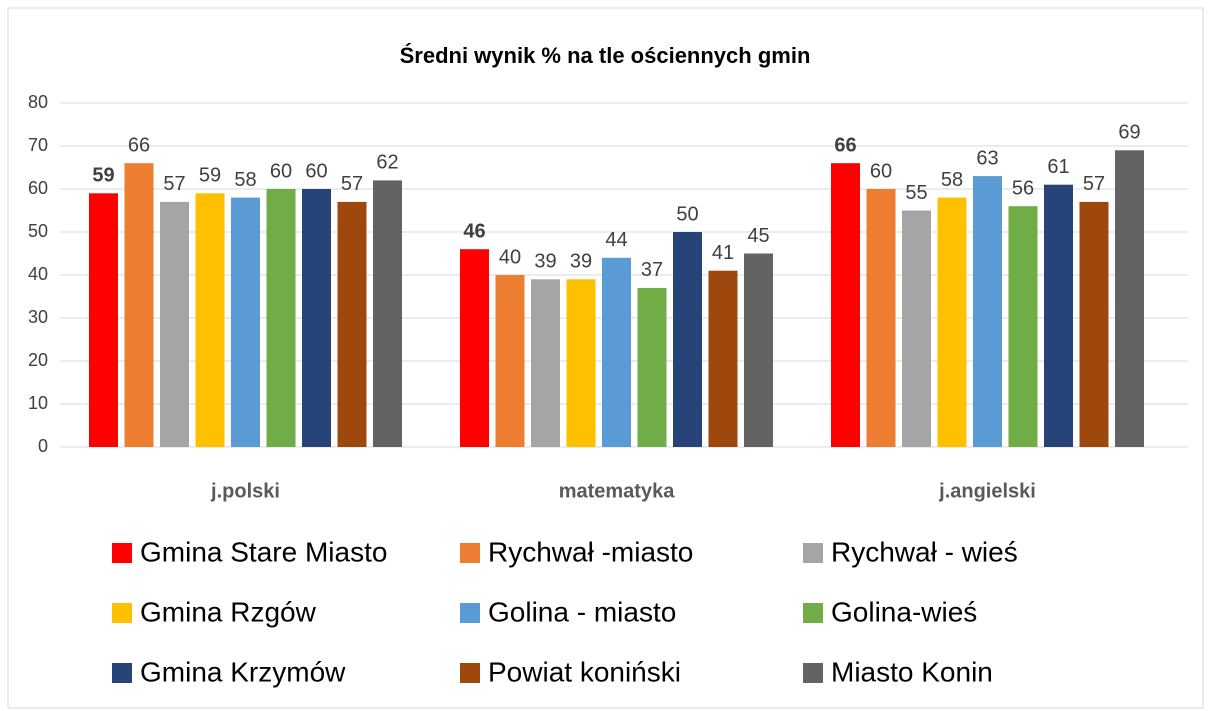 The width and height of the screenshot is (1211, 711). What do you see at coordinates (38, 102) in the screenshot?
I see `y-tick-label: 80` at bounding box center [38, 102].